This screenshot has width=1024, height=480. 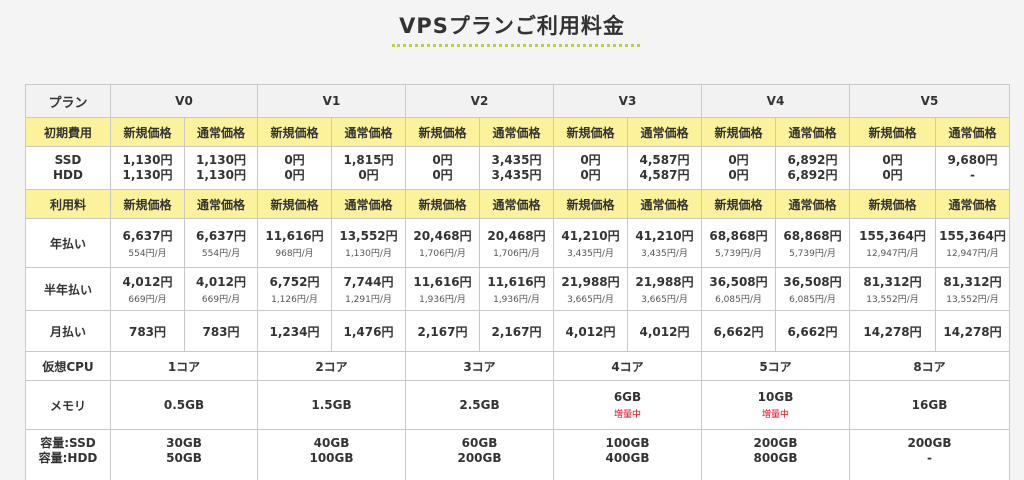 What do you see at coordinates (664, 298) in the screenshot?
I see `monthly-equivalent: 3,665円/月` at bounding box center [664, 298].